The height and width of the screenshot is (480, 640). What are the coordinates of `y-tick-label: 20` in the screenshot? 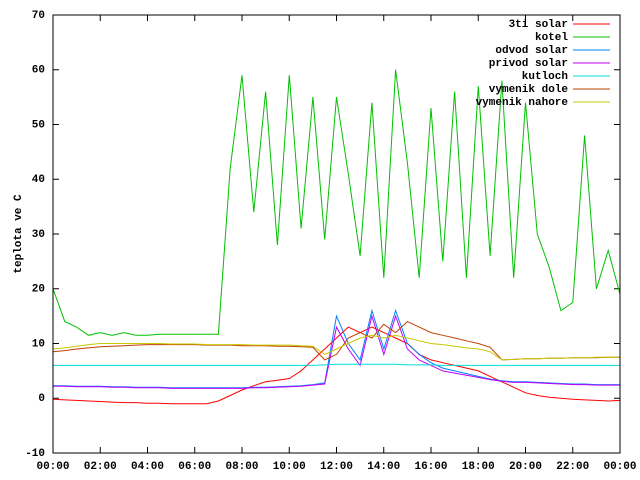 It's located at (38, 290).